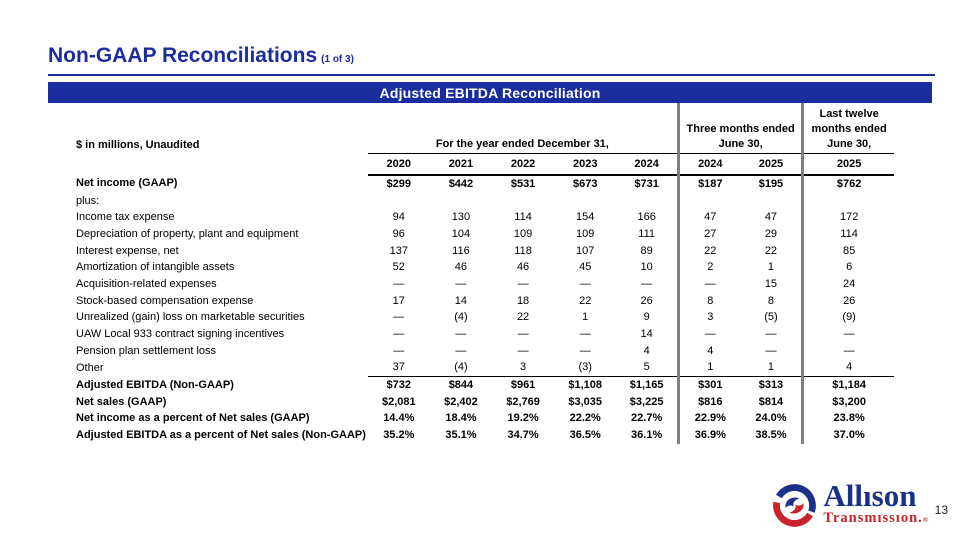 This screenshot has height=540, width=960. What do you see at coordinates (398, 401) in the screenshot?
I see `cell-value: $2,081` at bounding box center [398, 401].